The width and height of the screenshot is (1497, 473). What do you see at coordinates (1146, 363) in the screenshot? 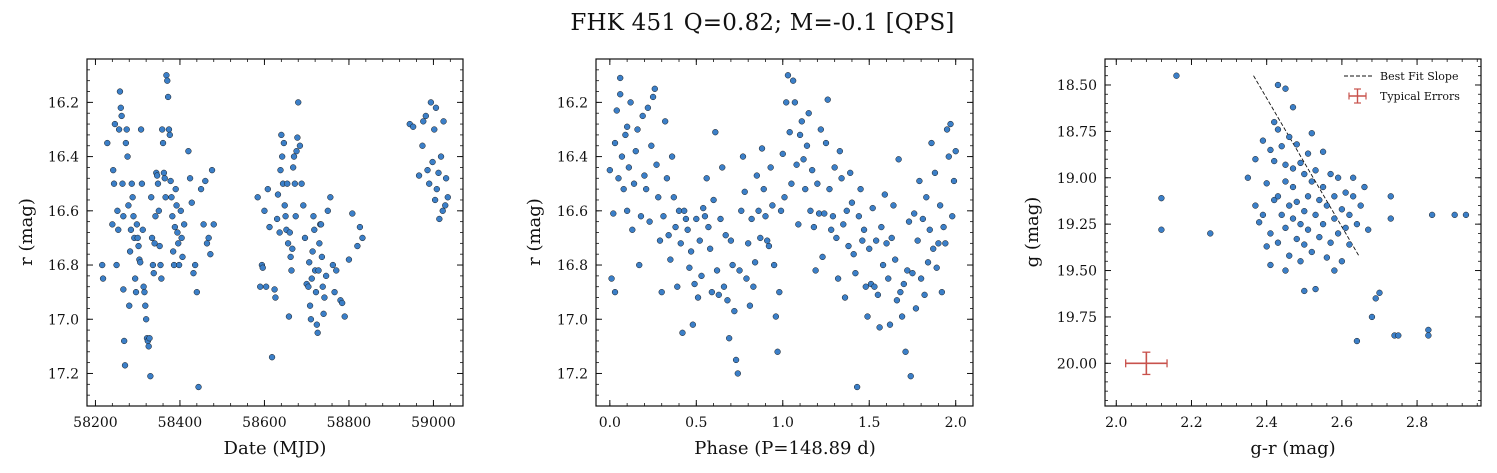
I see `typical-error-bar` at bounding box center [1146, 363].